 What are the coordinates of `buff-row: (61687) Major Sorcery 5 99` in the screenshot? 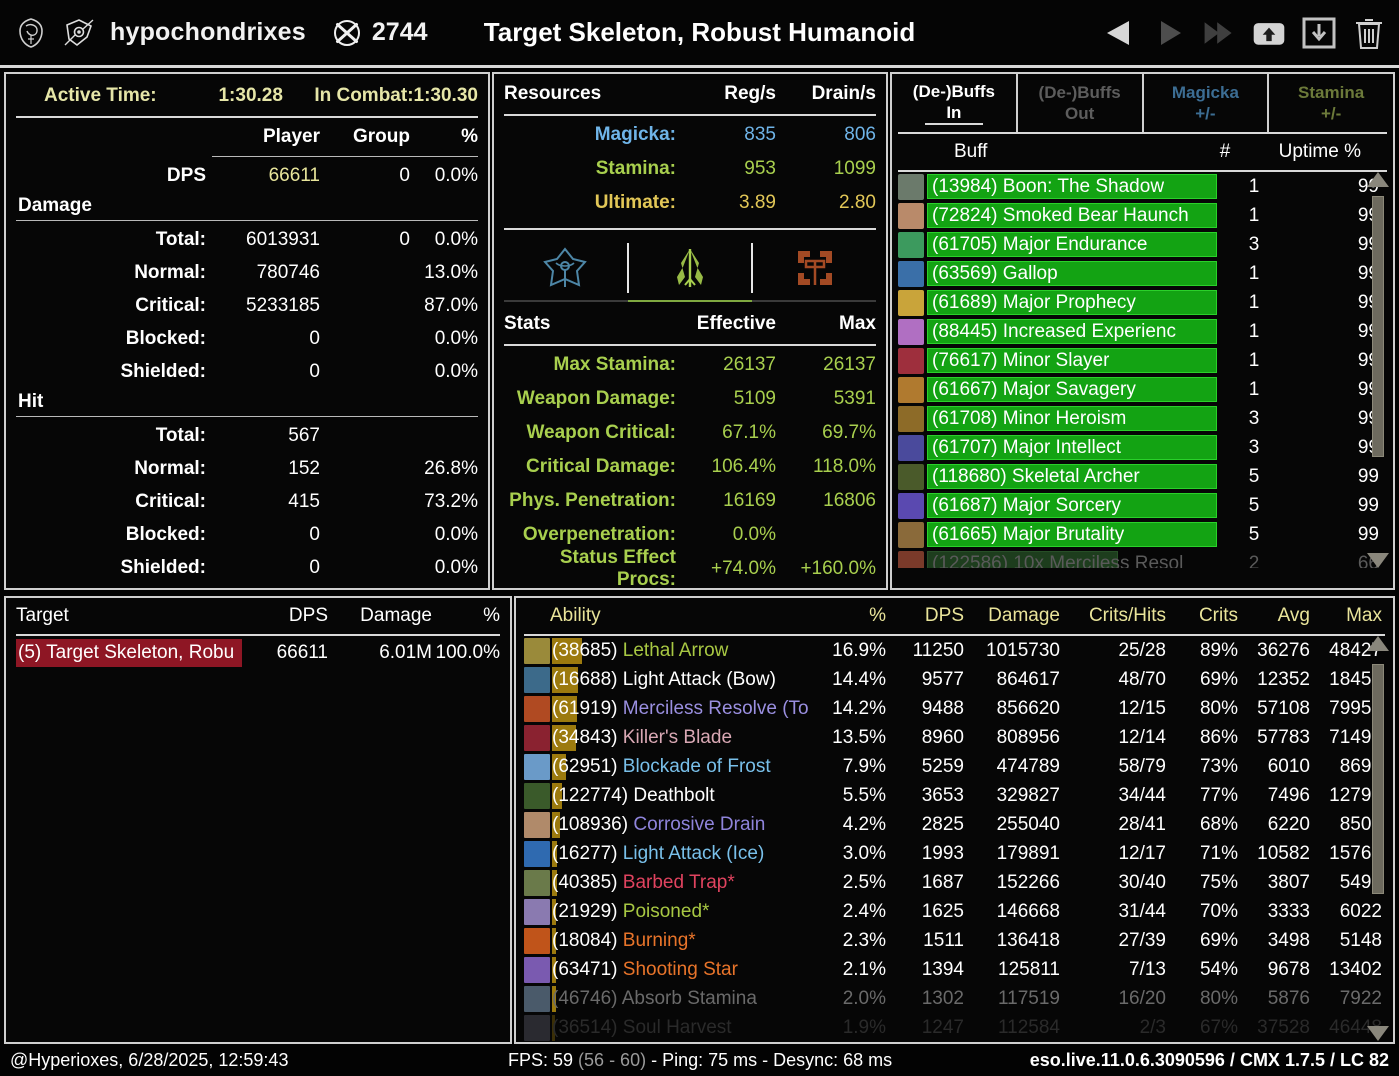 It's located at (1142, 505).